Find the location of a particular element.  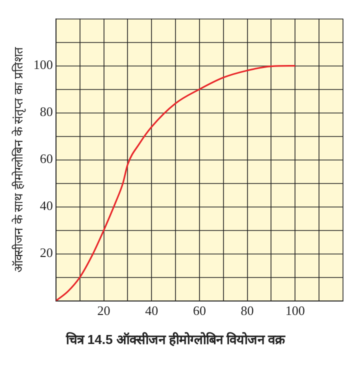

y-axis-title: ऑक्सीजन के साथ हीमोग्लोबिन के संतृप्त का प्रतिशत is located at coordinates (19, 159).